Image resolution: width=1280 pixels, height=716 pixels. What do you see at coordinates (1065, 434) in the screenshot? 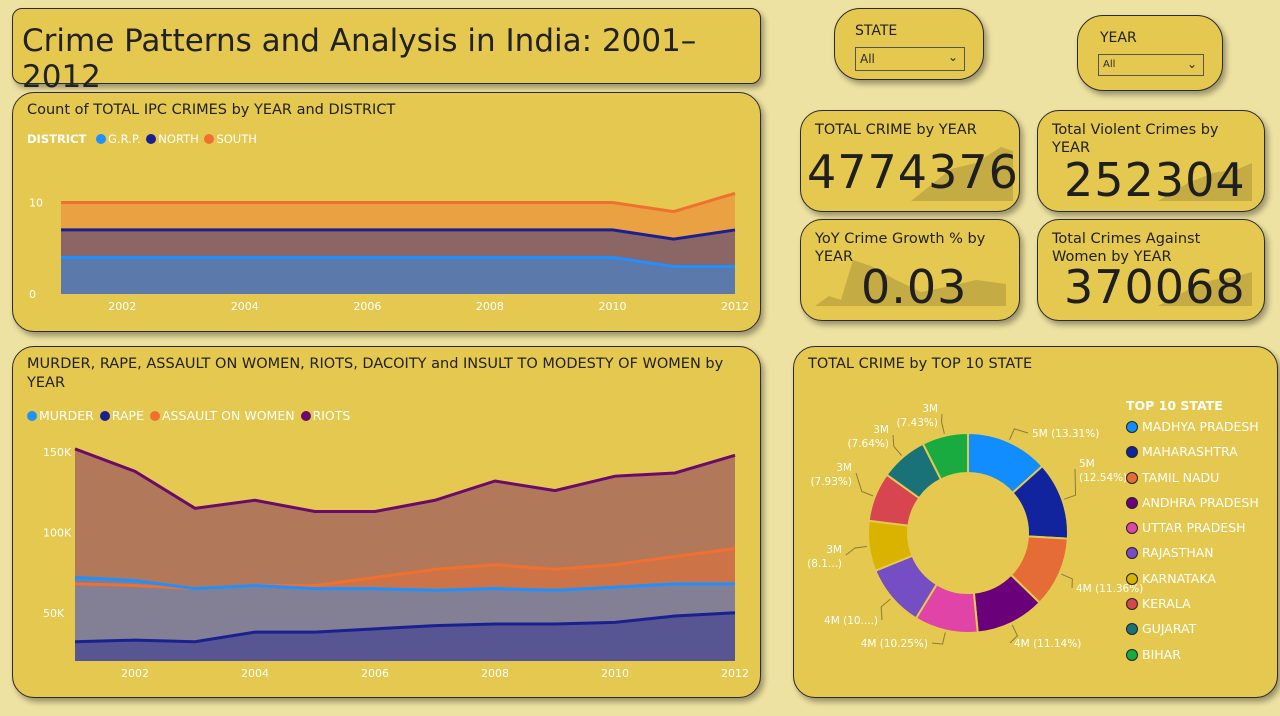
I see `slice-data-label: 5M (13.31%)` at bounding box center [1065, 434].